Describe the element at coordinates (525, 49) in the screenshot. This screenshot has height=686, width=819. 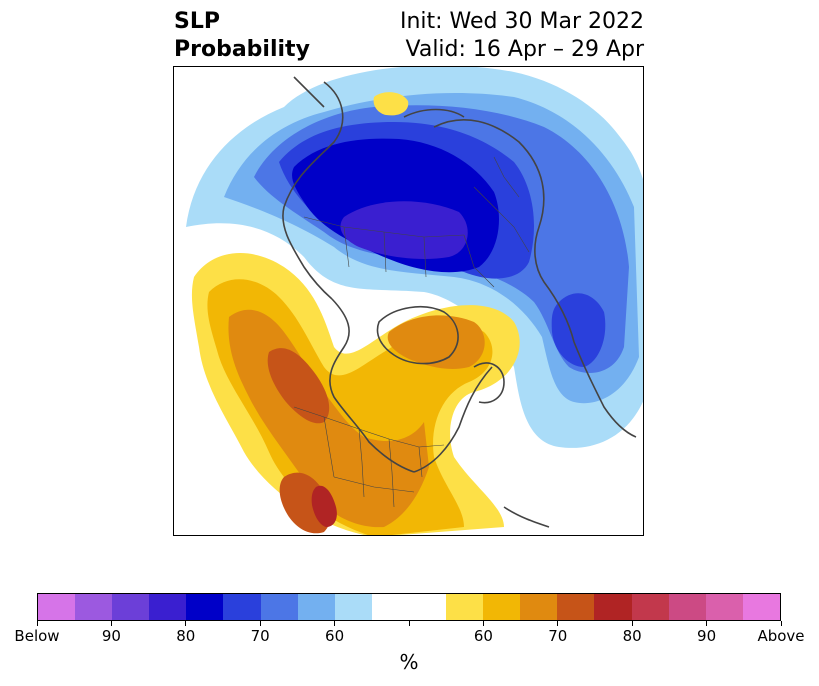
I see `valid-range: Valid: 16 Apr – 29 Apr` at that location.